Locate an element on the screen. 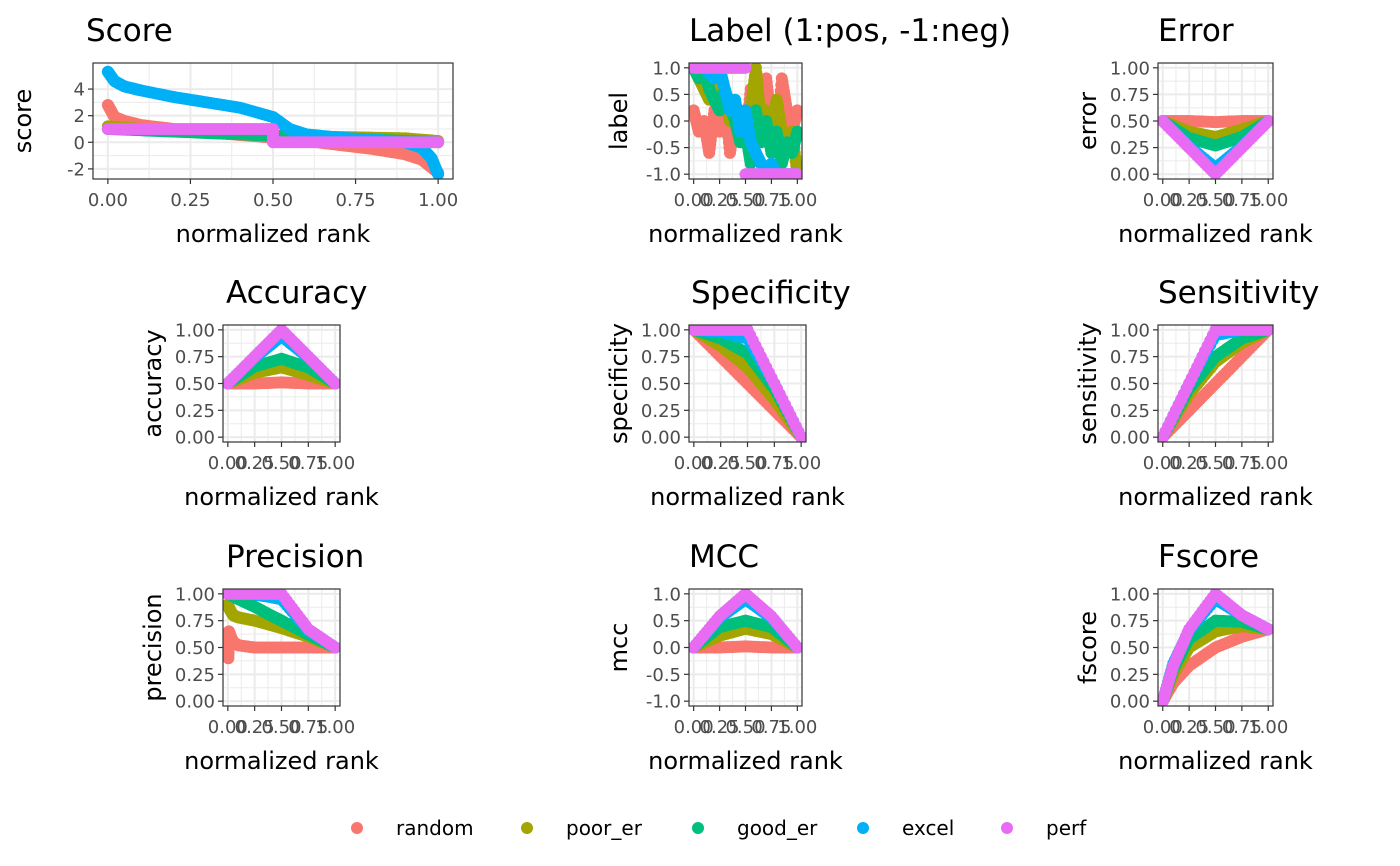  y-tick-label: -0.5 is located at coordinates (663, 675).